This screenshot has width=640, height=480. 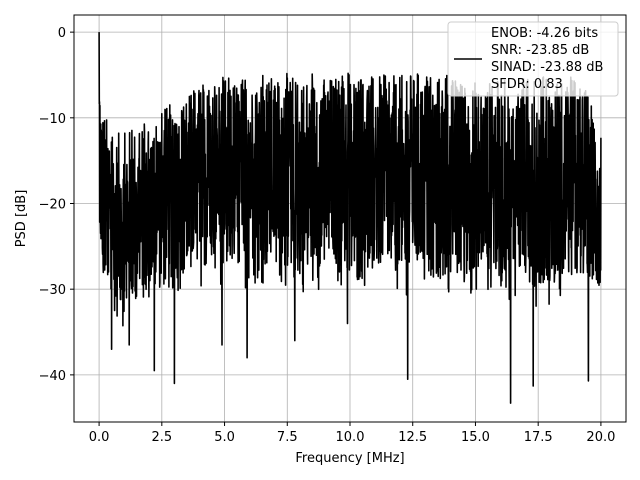 What do you see at coordinates (475, 437) in the screenshot?
I see `x-tick-label: 15.0` at bounding box center [475, 437].